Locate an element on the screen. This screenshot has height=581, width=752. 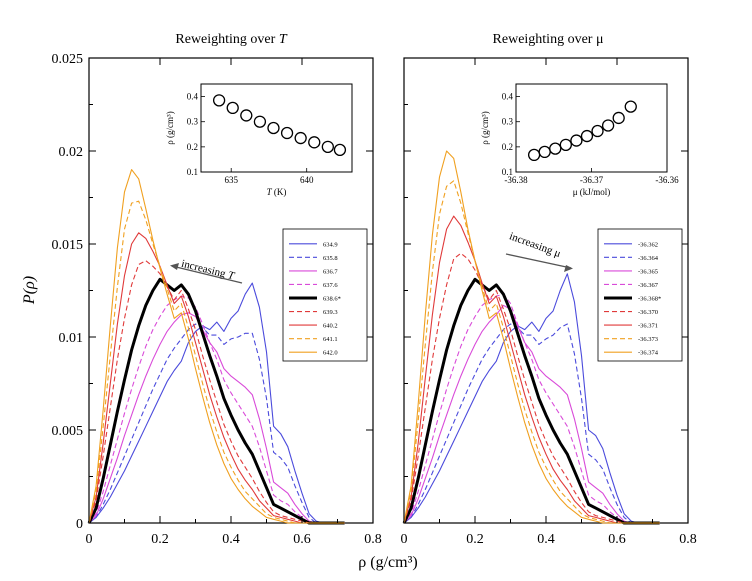
legend-label: 640.2 is located at coordinates (330, 326).